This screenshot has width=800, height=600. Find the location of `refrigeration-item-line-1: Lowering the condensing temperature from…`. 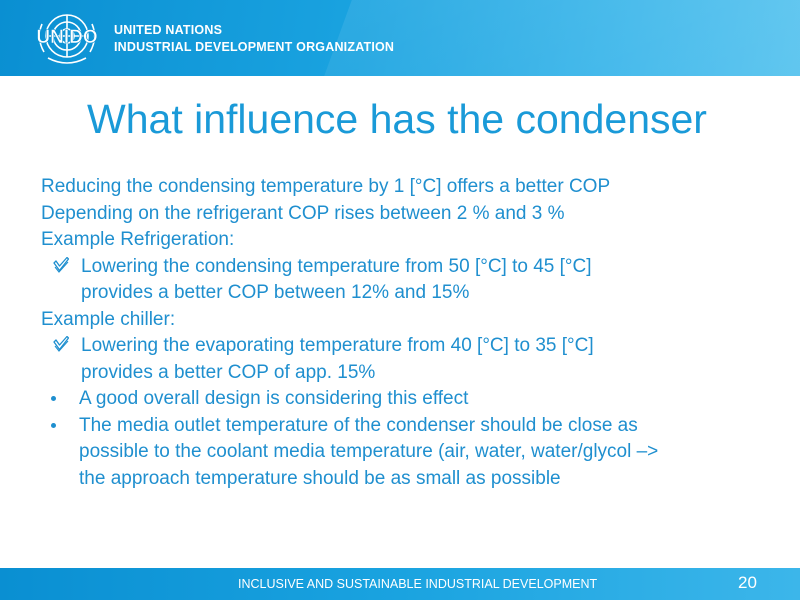

refrigeration-item-line-1: Lowering the condensing temperature from… is located at coordinates (336, 266).